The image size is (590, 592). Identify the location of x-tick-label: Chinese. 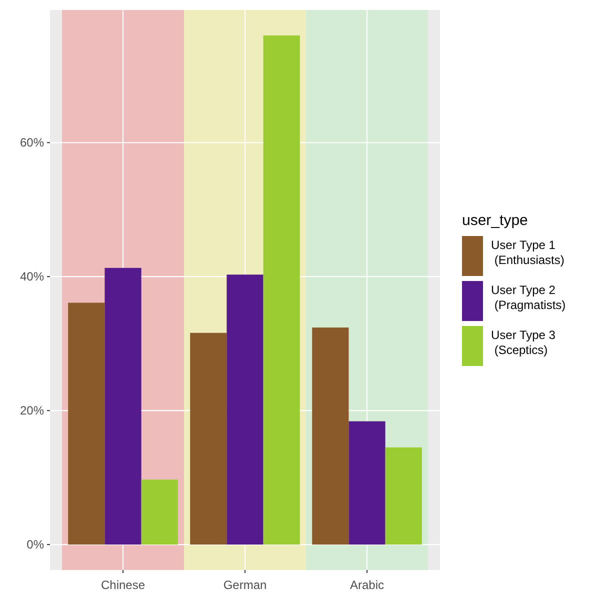
(123, 585).